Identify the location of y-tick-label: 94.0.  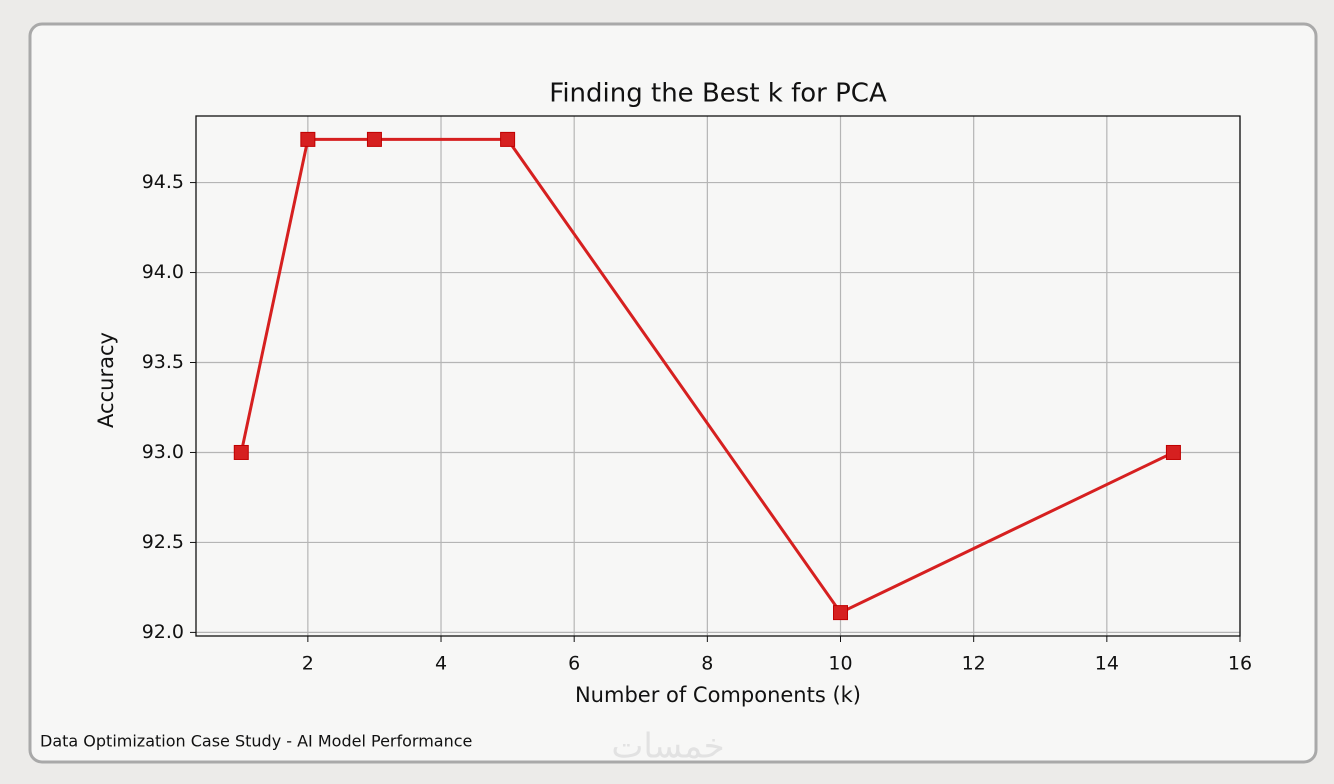
(163, 272).